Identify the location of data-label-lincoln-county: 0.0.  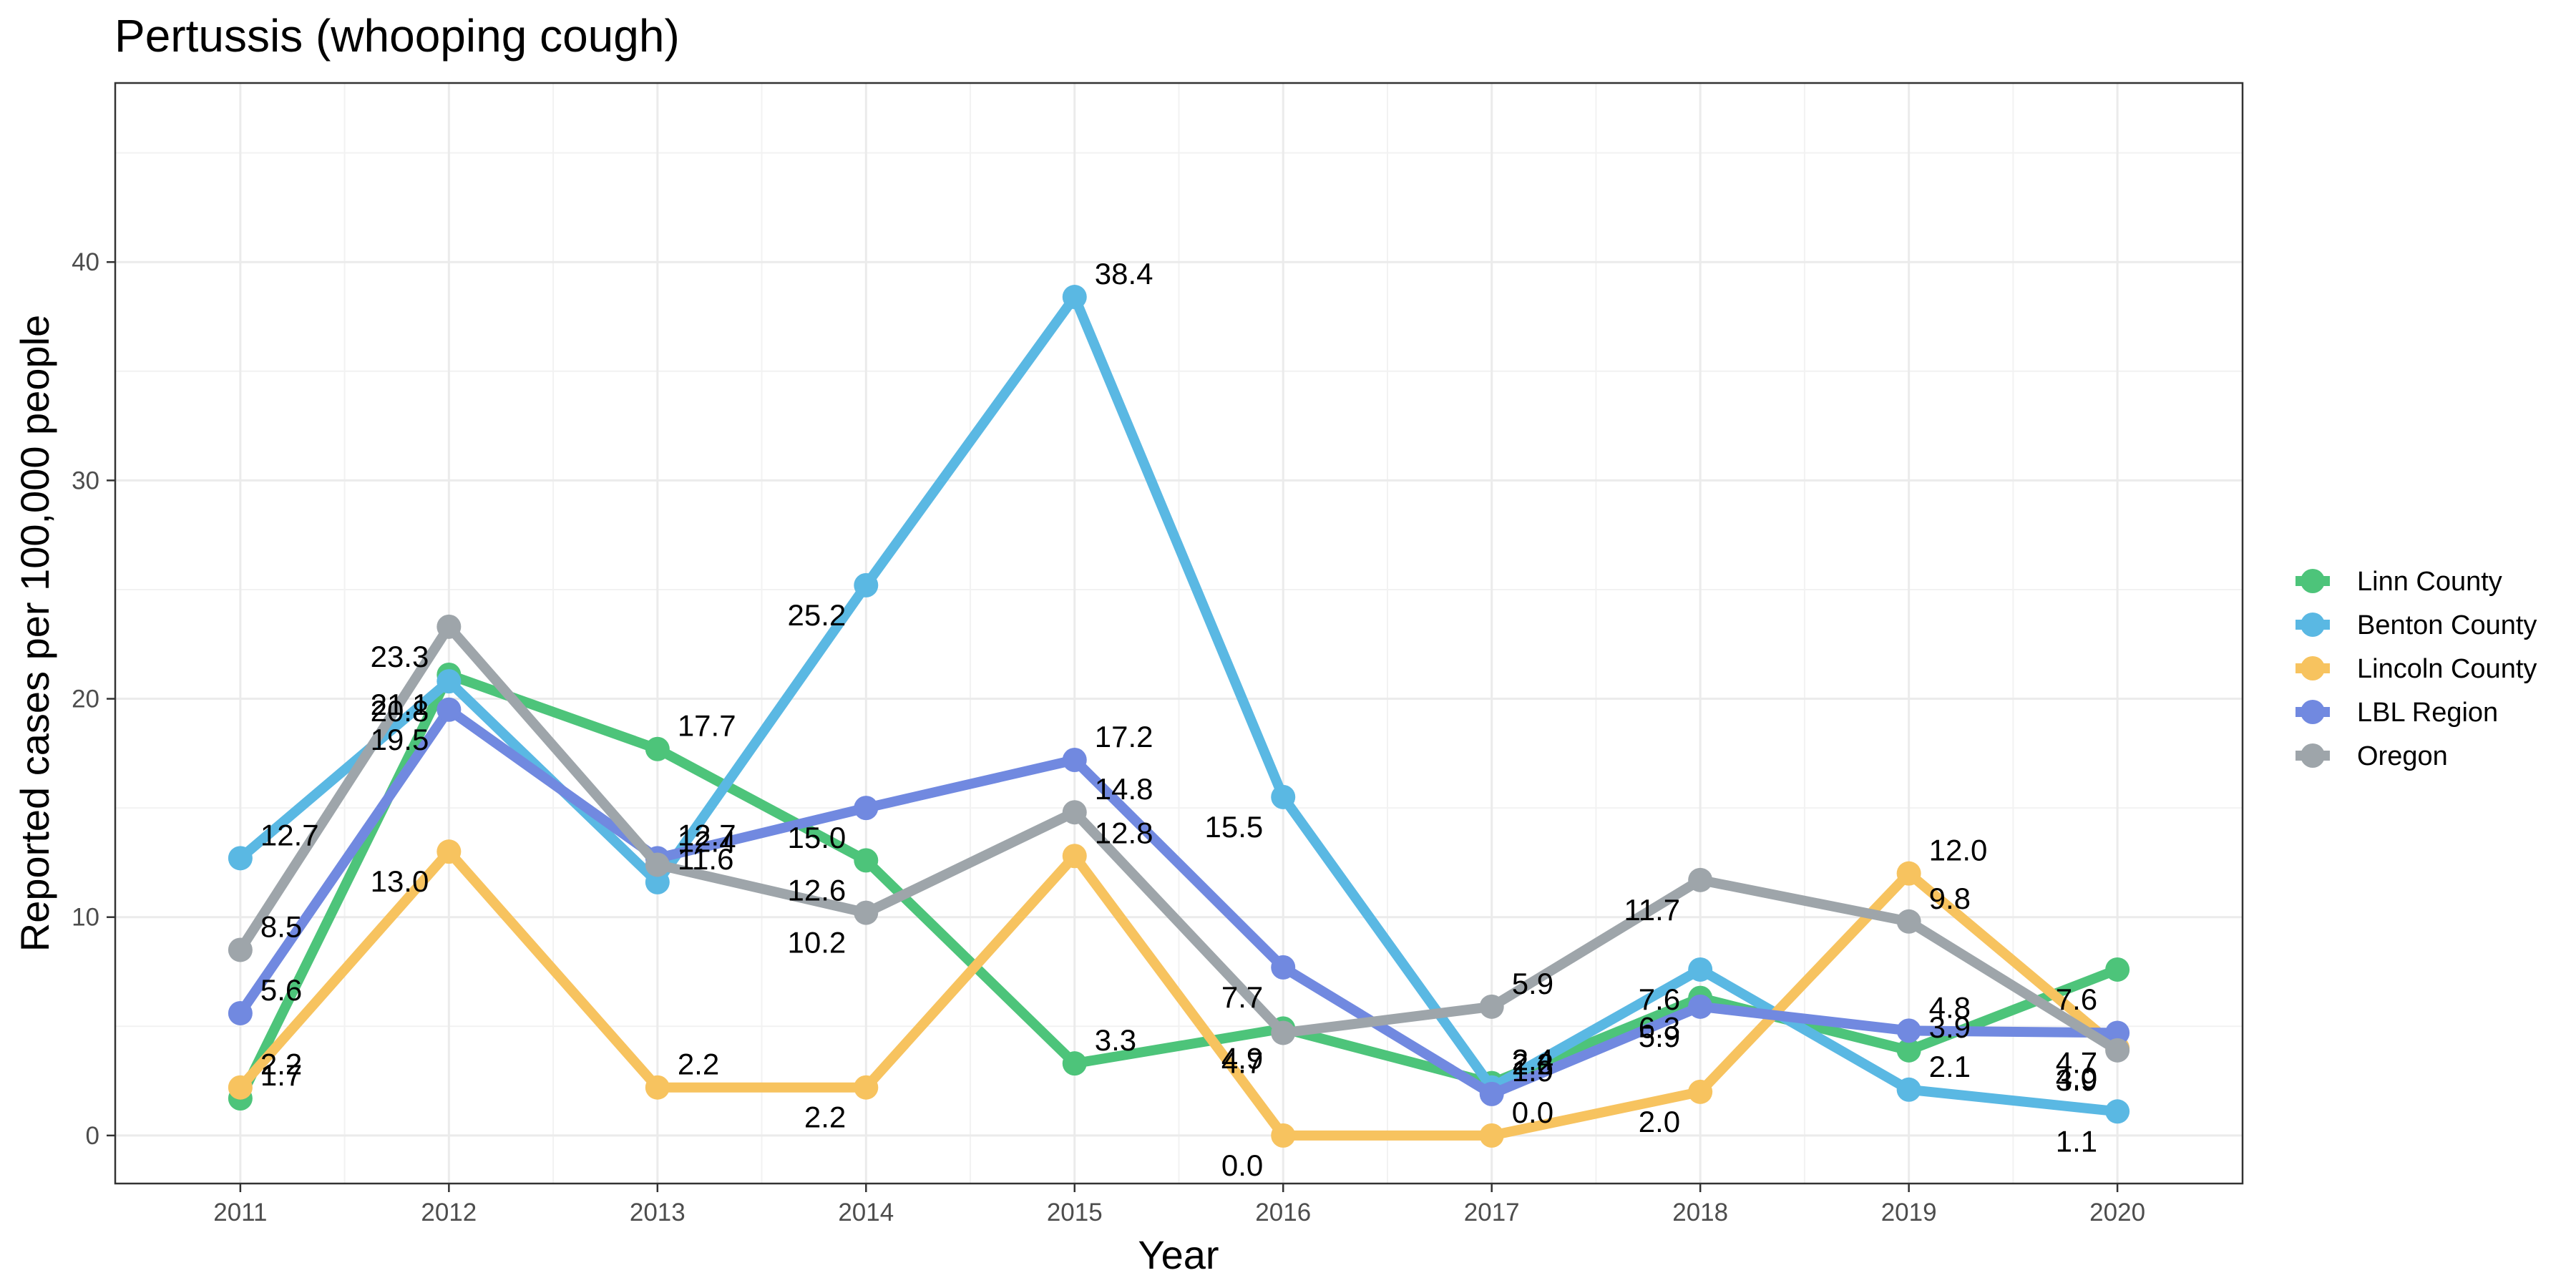
(1532, 1112).